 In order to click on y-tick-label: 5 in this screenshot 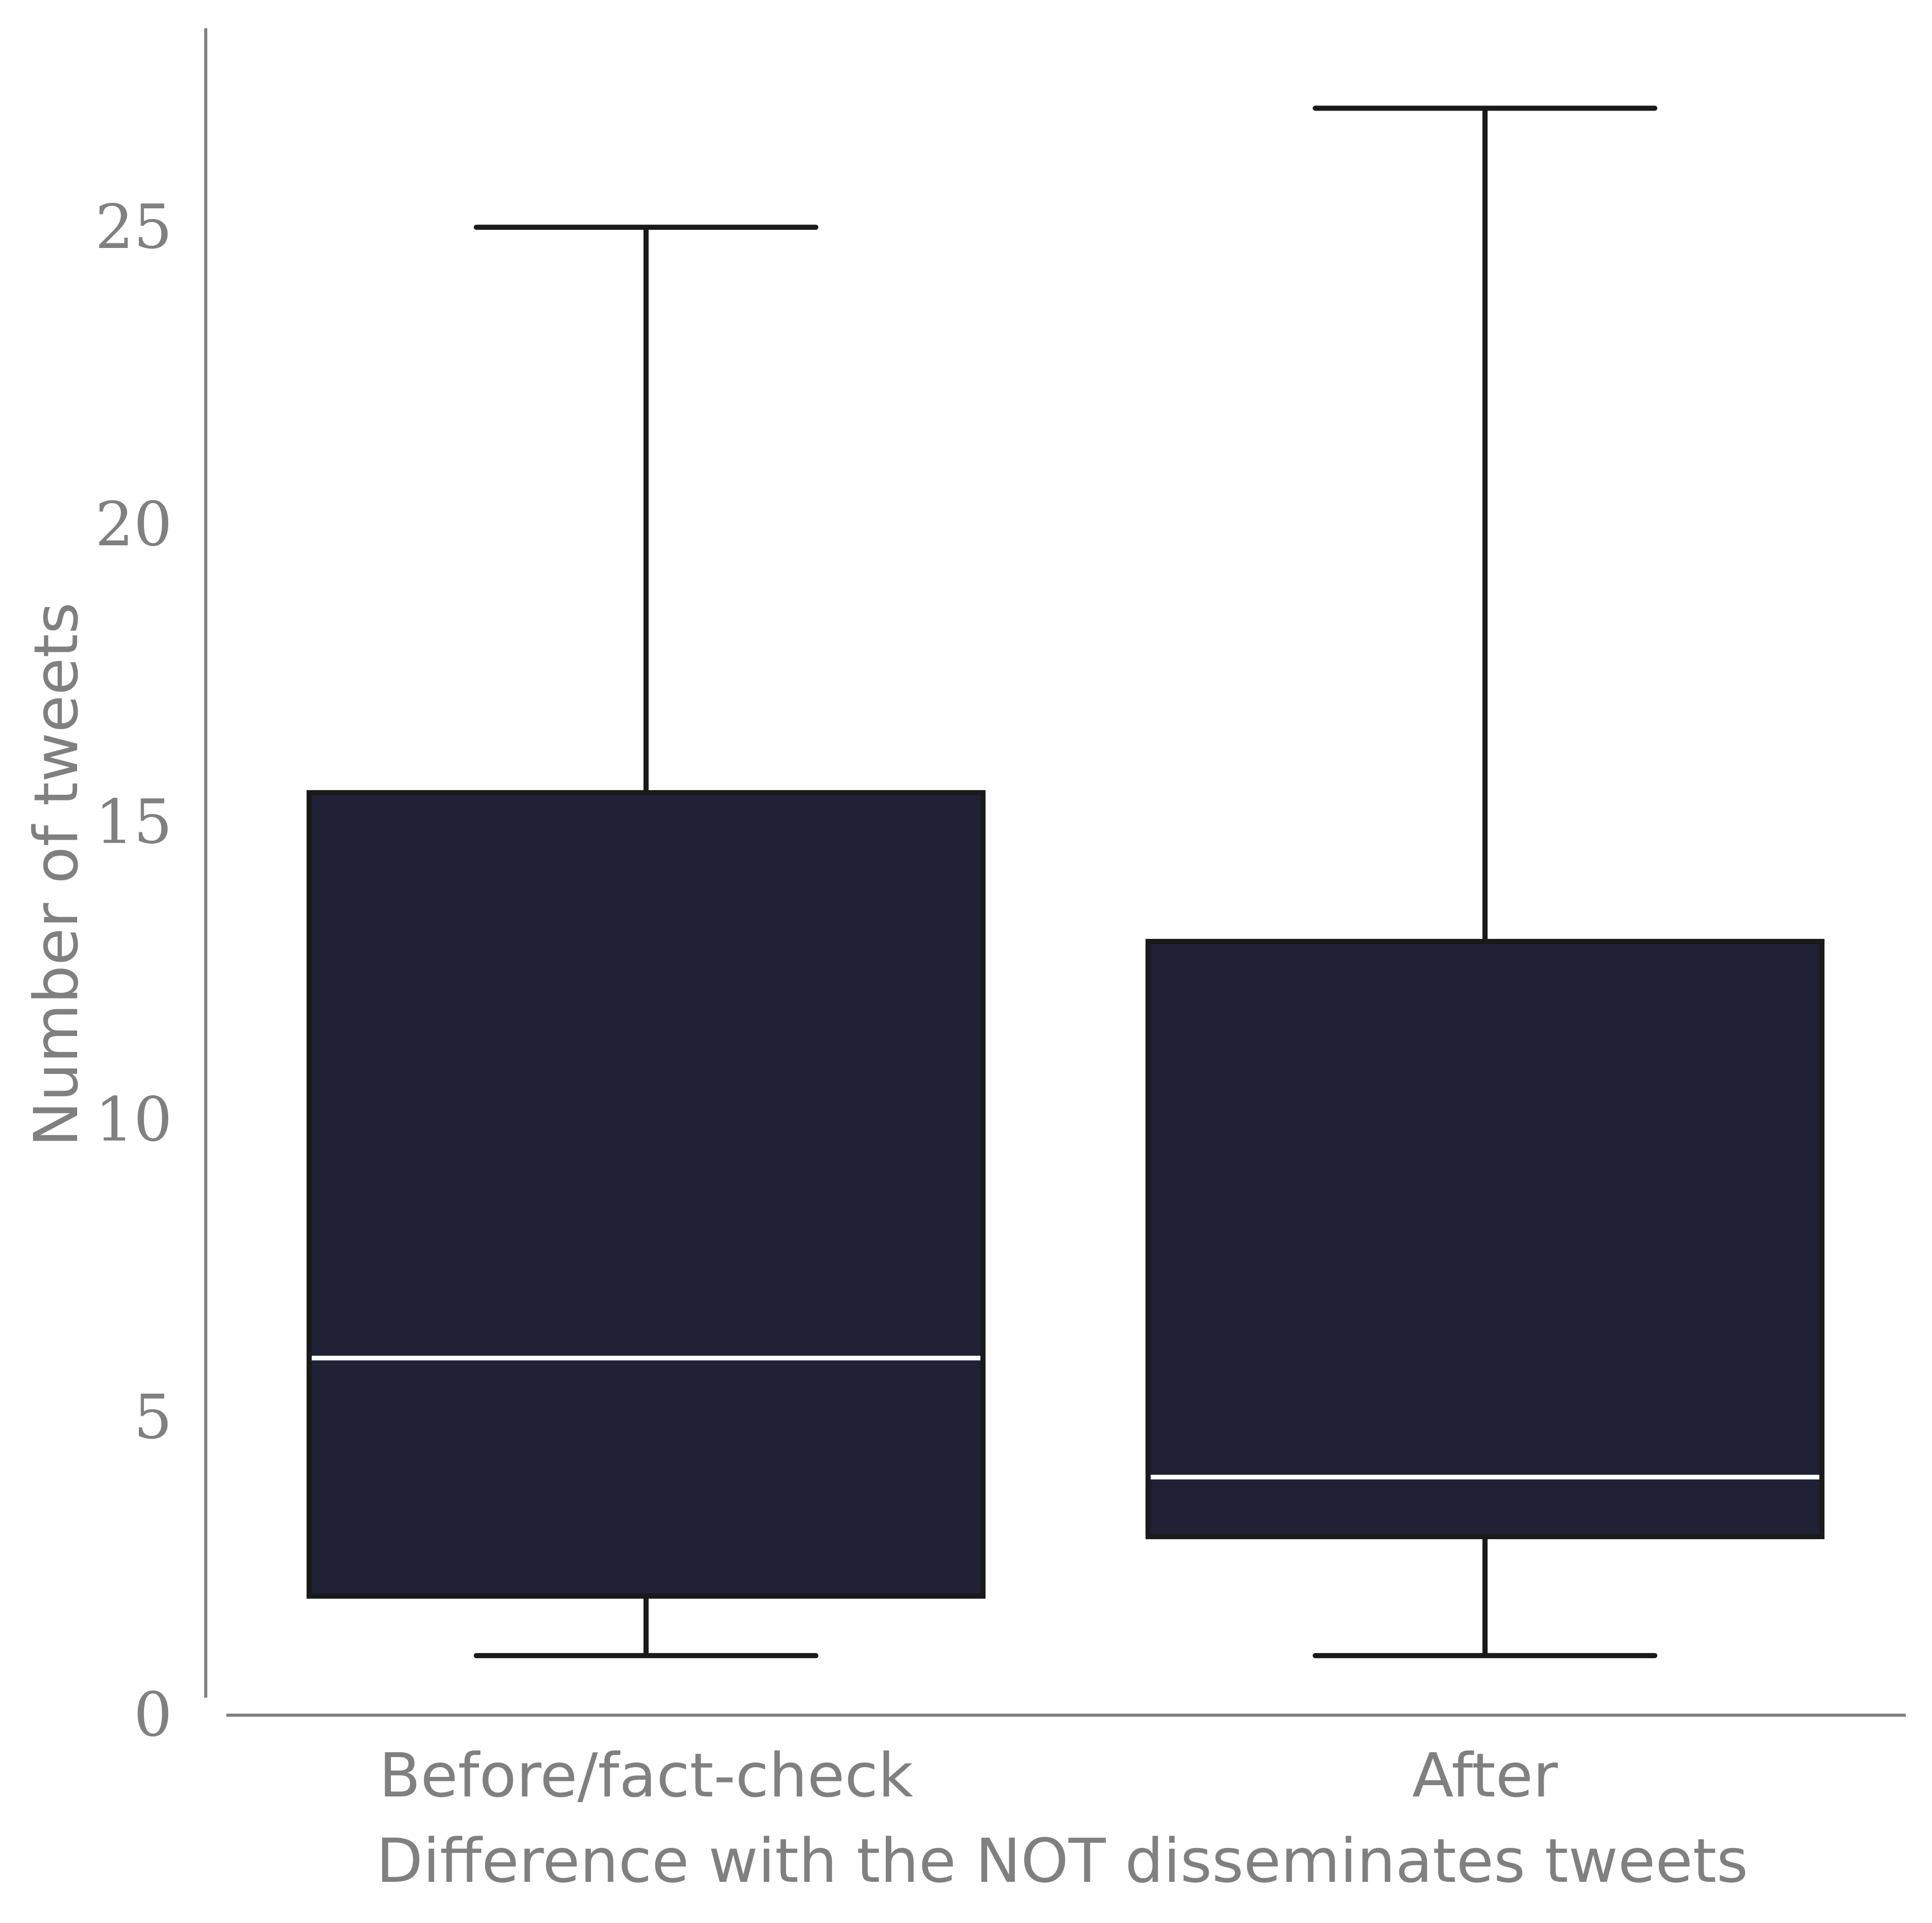, I will do `click(153, 1417)`.